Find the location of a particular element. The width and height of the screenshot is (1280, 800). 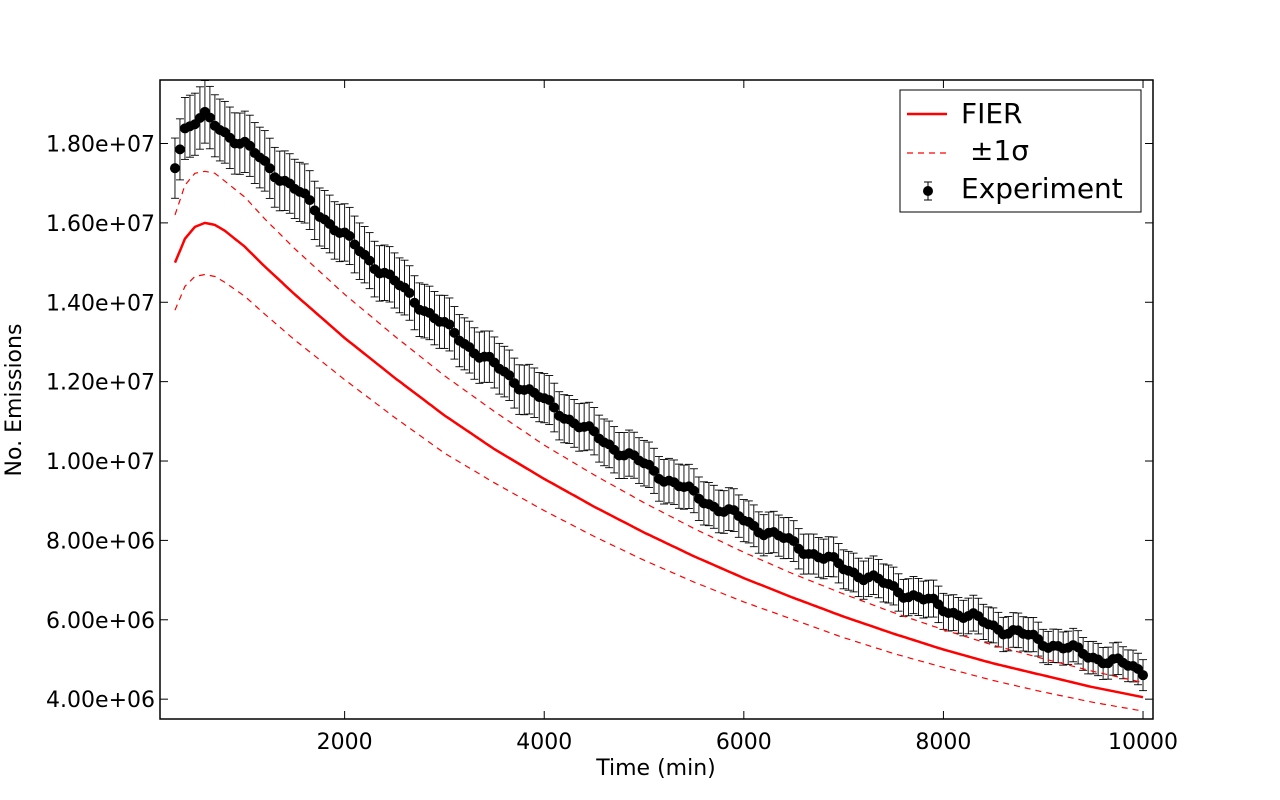

y-tick-label: 1.20e+07 is located at coordinates (100, 383).